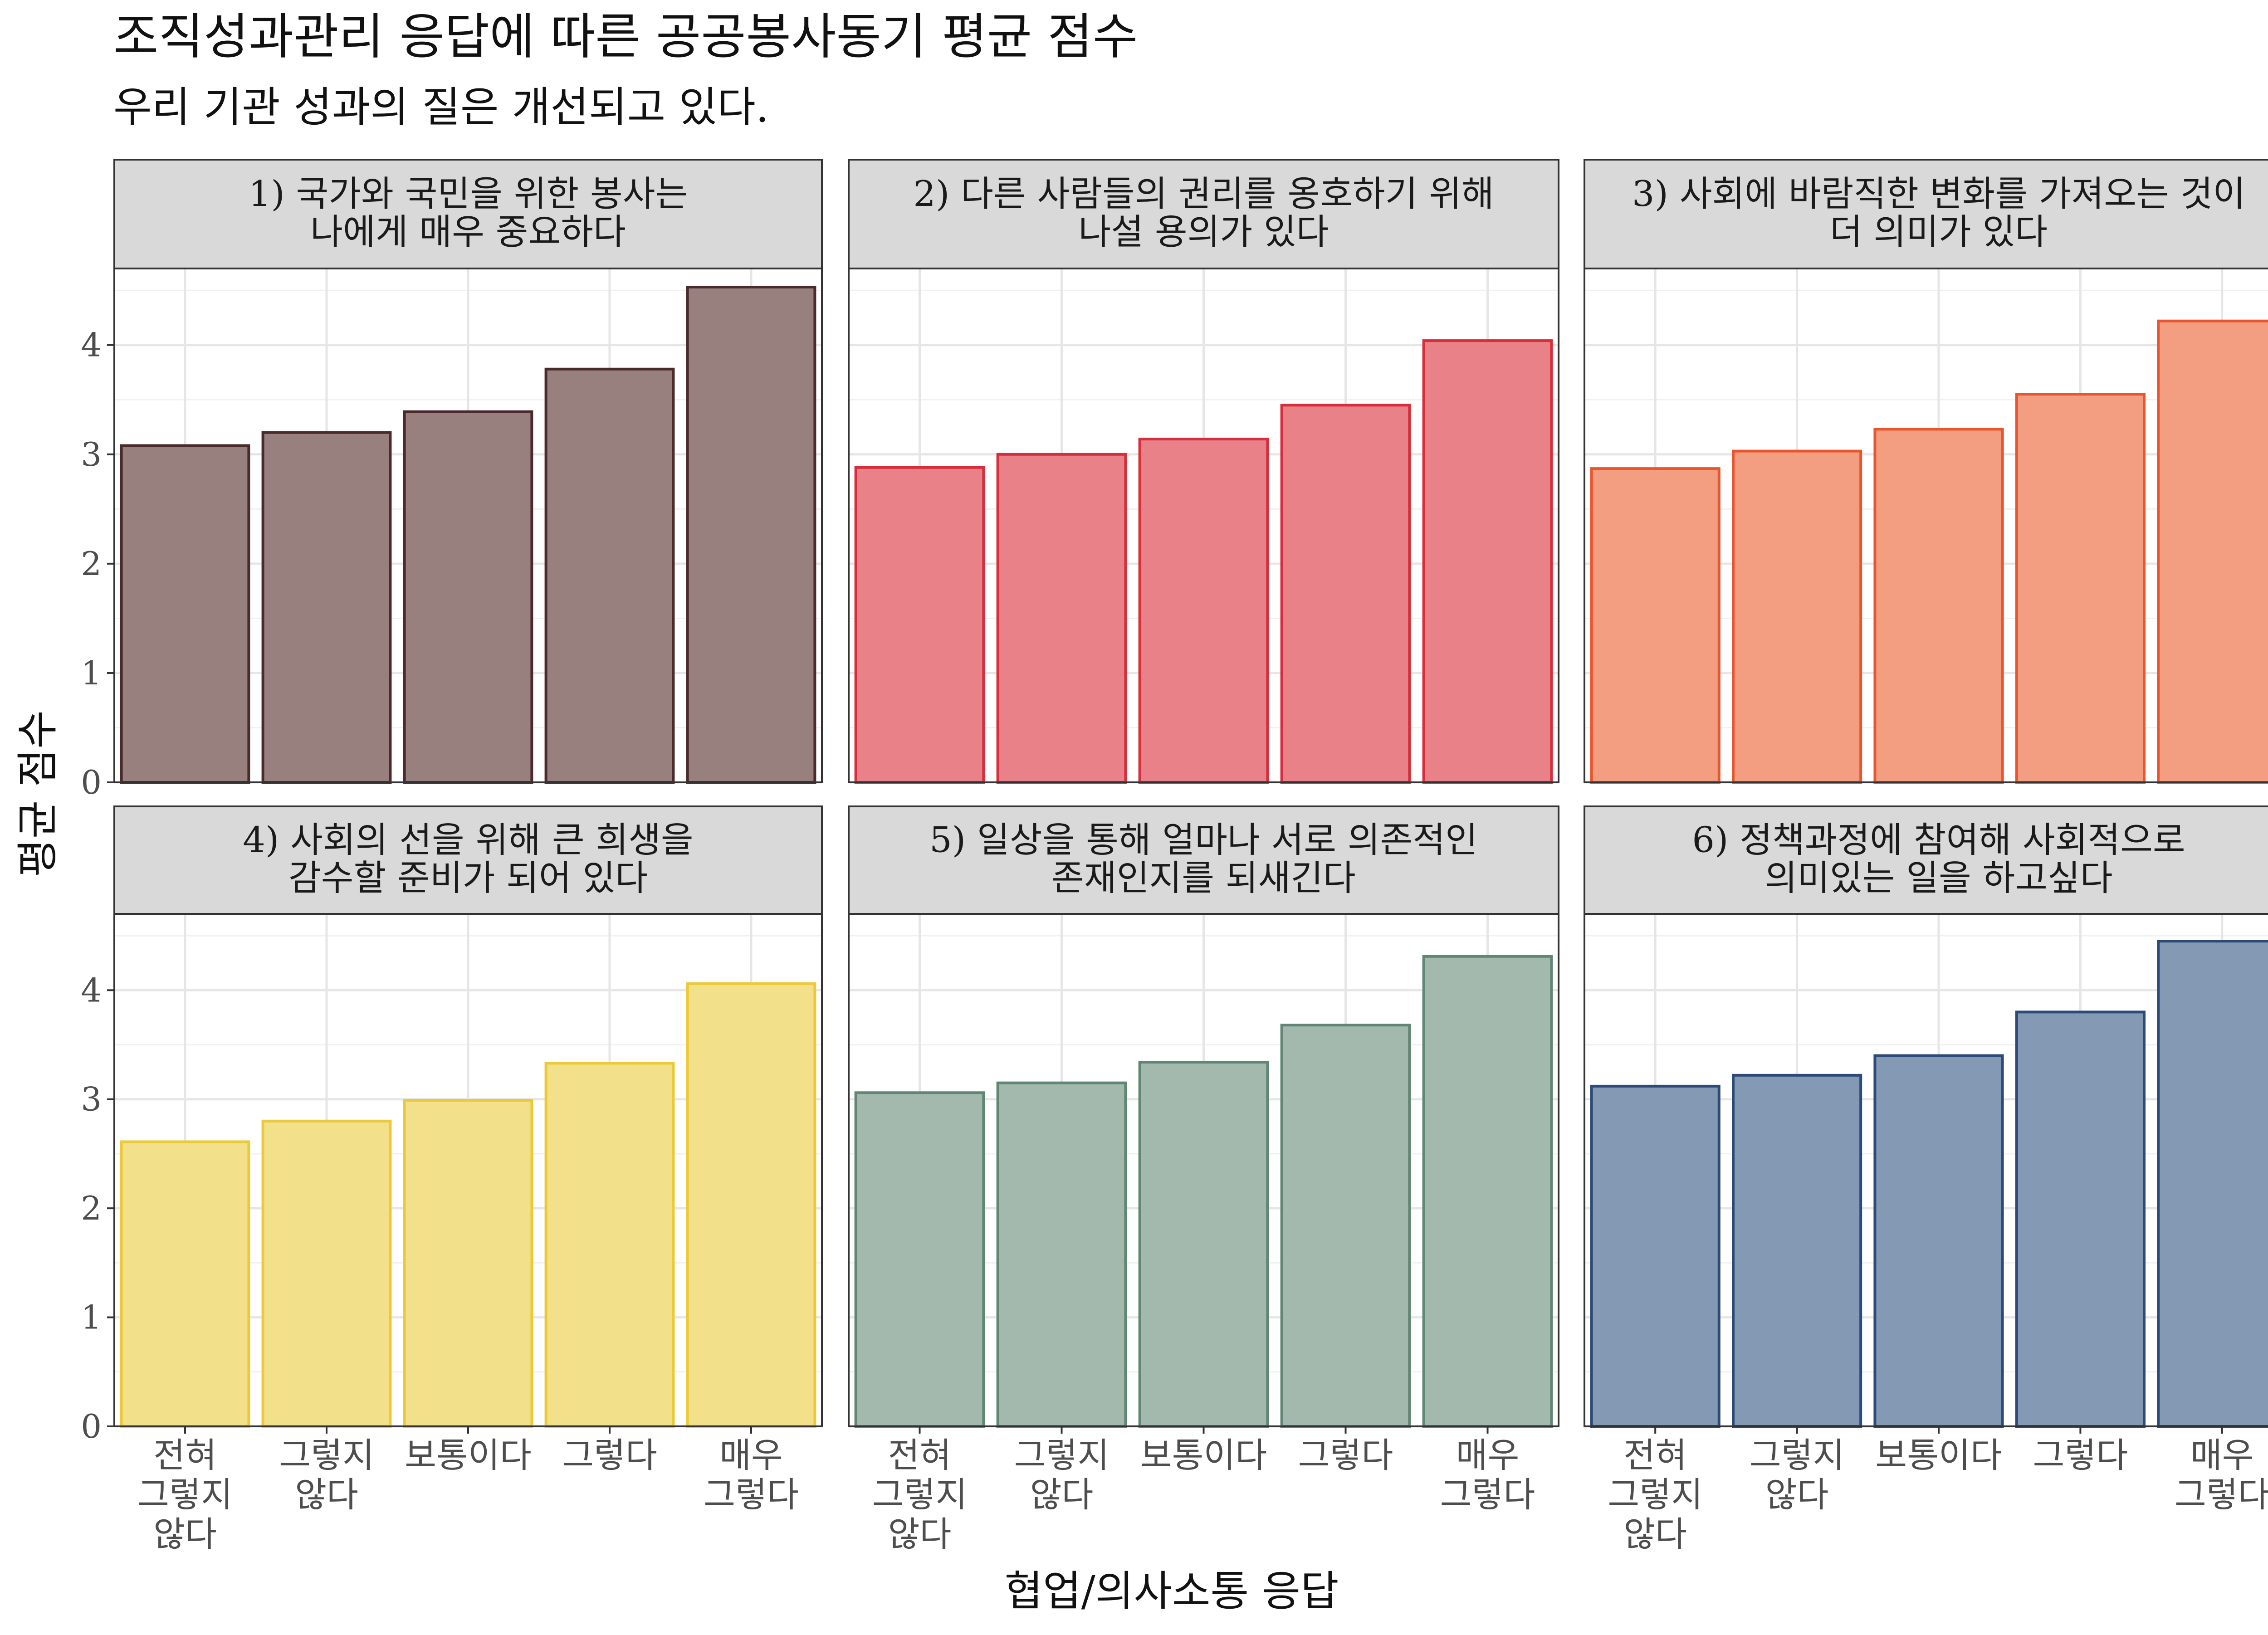  Describe the element at coordinates (1939, 233) in the screenshot. I see `facet-strip-label: 더 의미가 있다` at that location.